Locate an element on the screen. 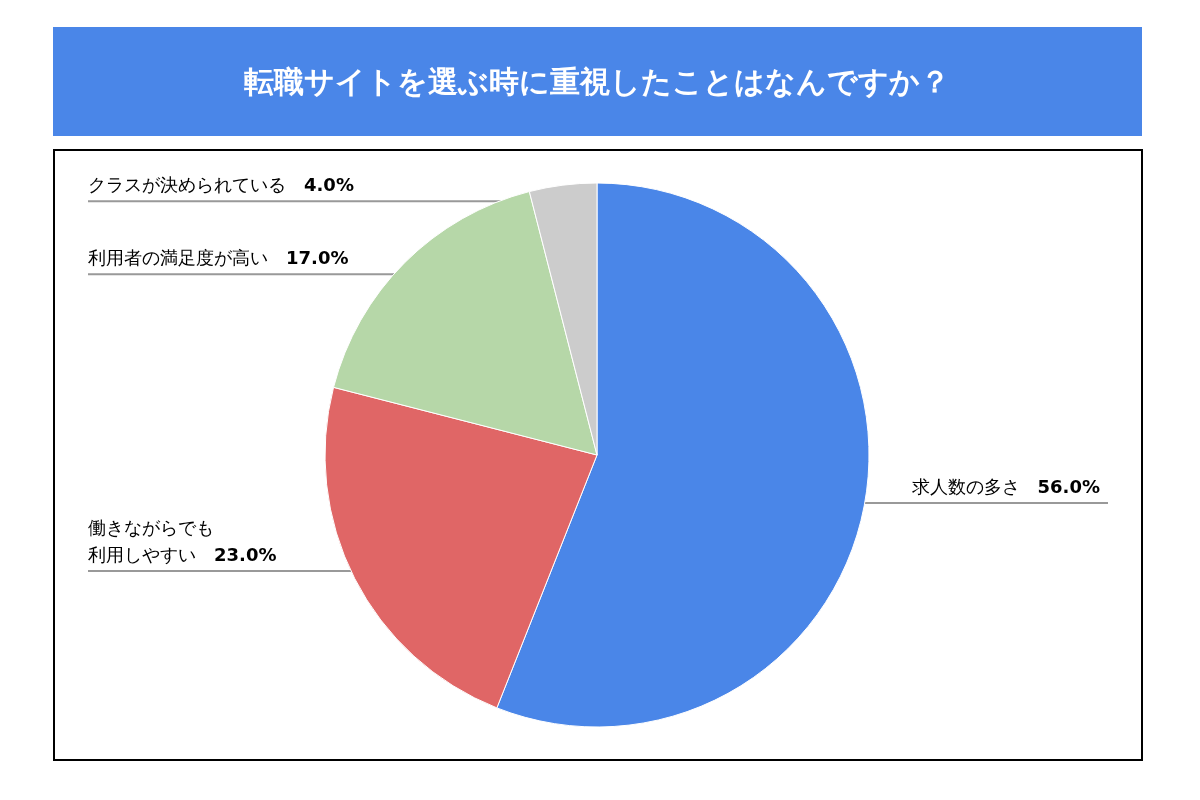 This screenshot has width=1200, height=800. slice-label: クラスが決められている is located at coordinates (187, 185).